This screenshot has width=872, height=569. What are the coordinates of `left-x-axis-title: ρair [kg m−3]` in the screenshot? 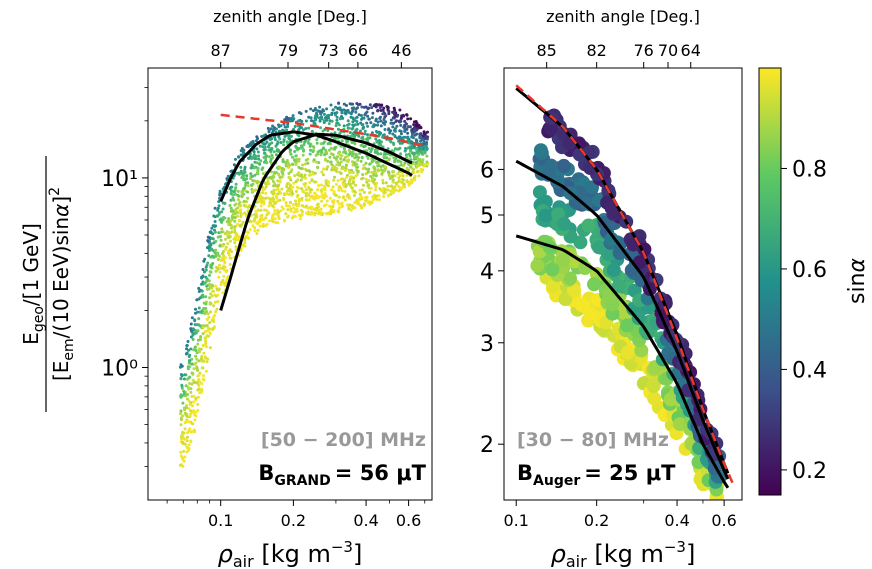 It's located at (290, 553).